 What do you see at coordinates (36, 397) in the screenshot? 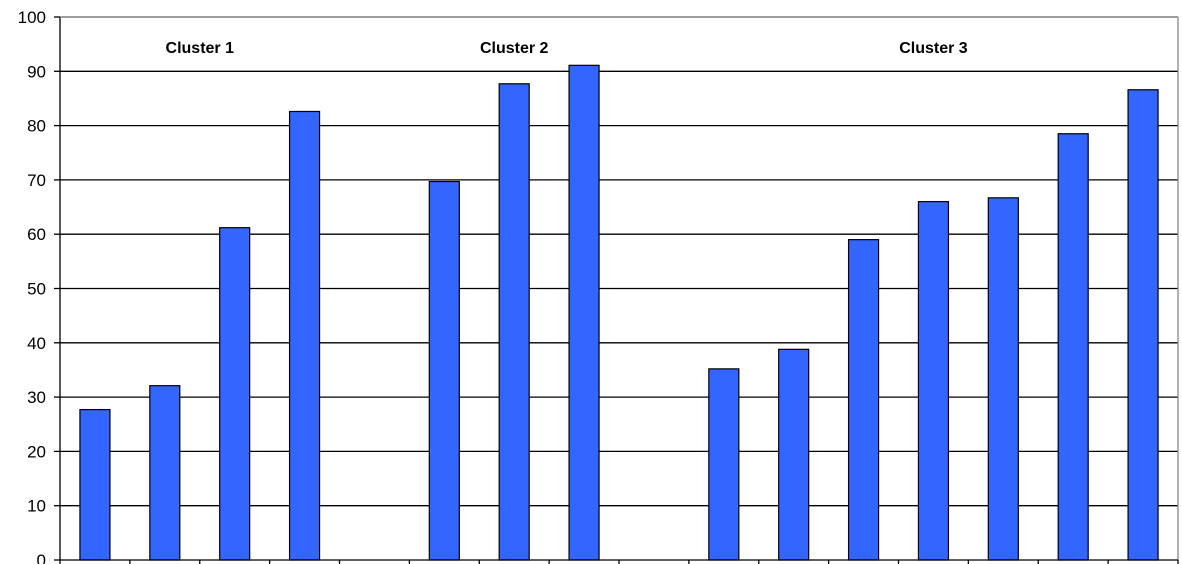
I see `y-tick-label: 30` at bounding box center [36, 397].